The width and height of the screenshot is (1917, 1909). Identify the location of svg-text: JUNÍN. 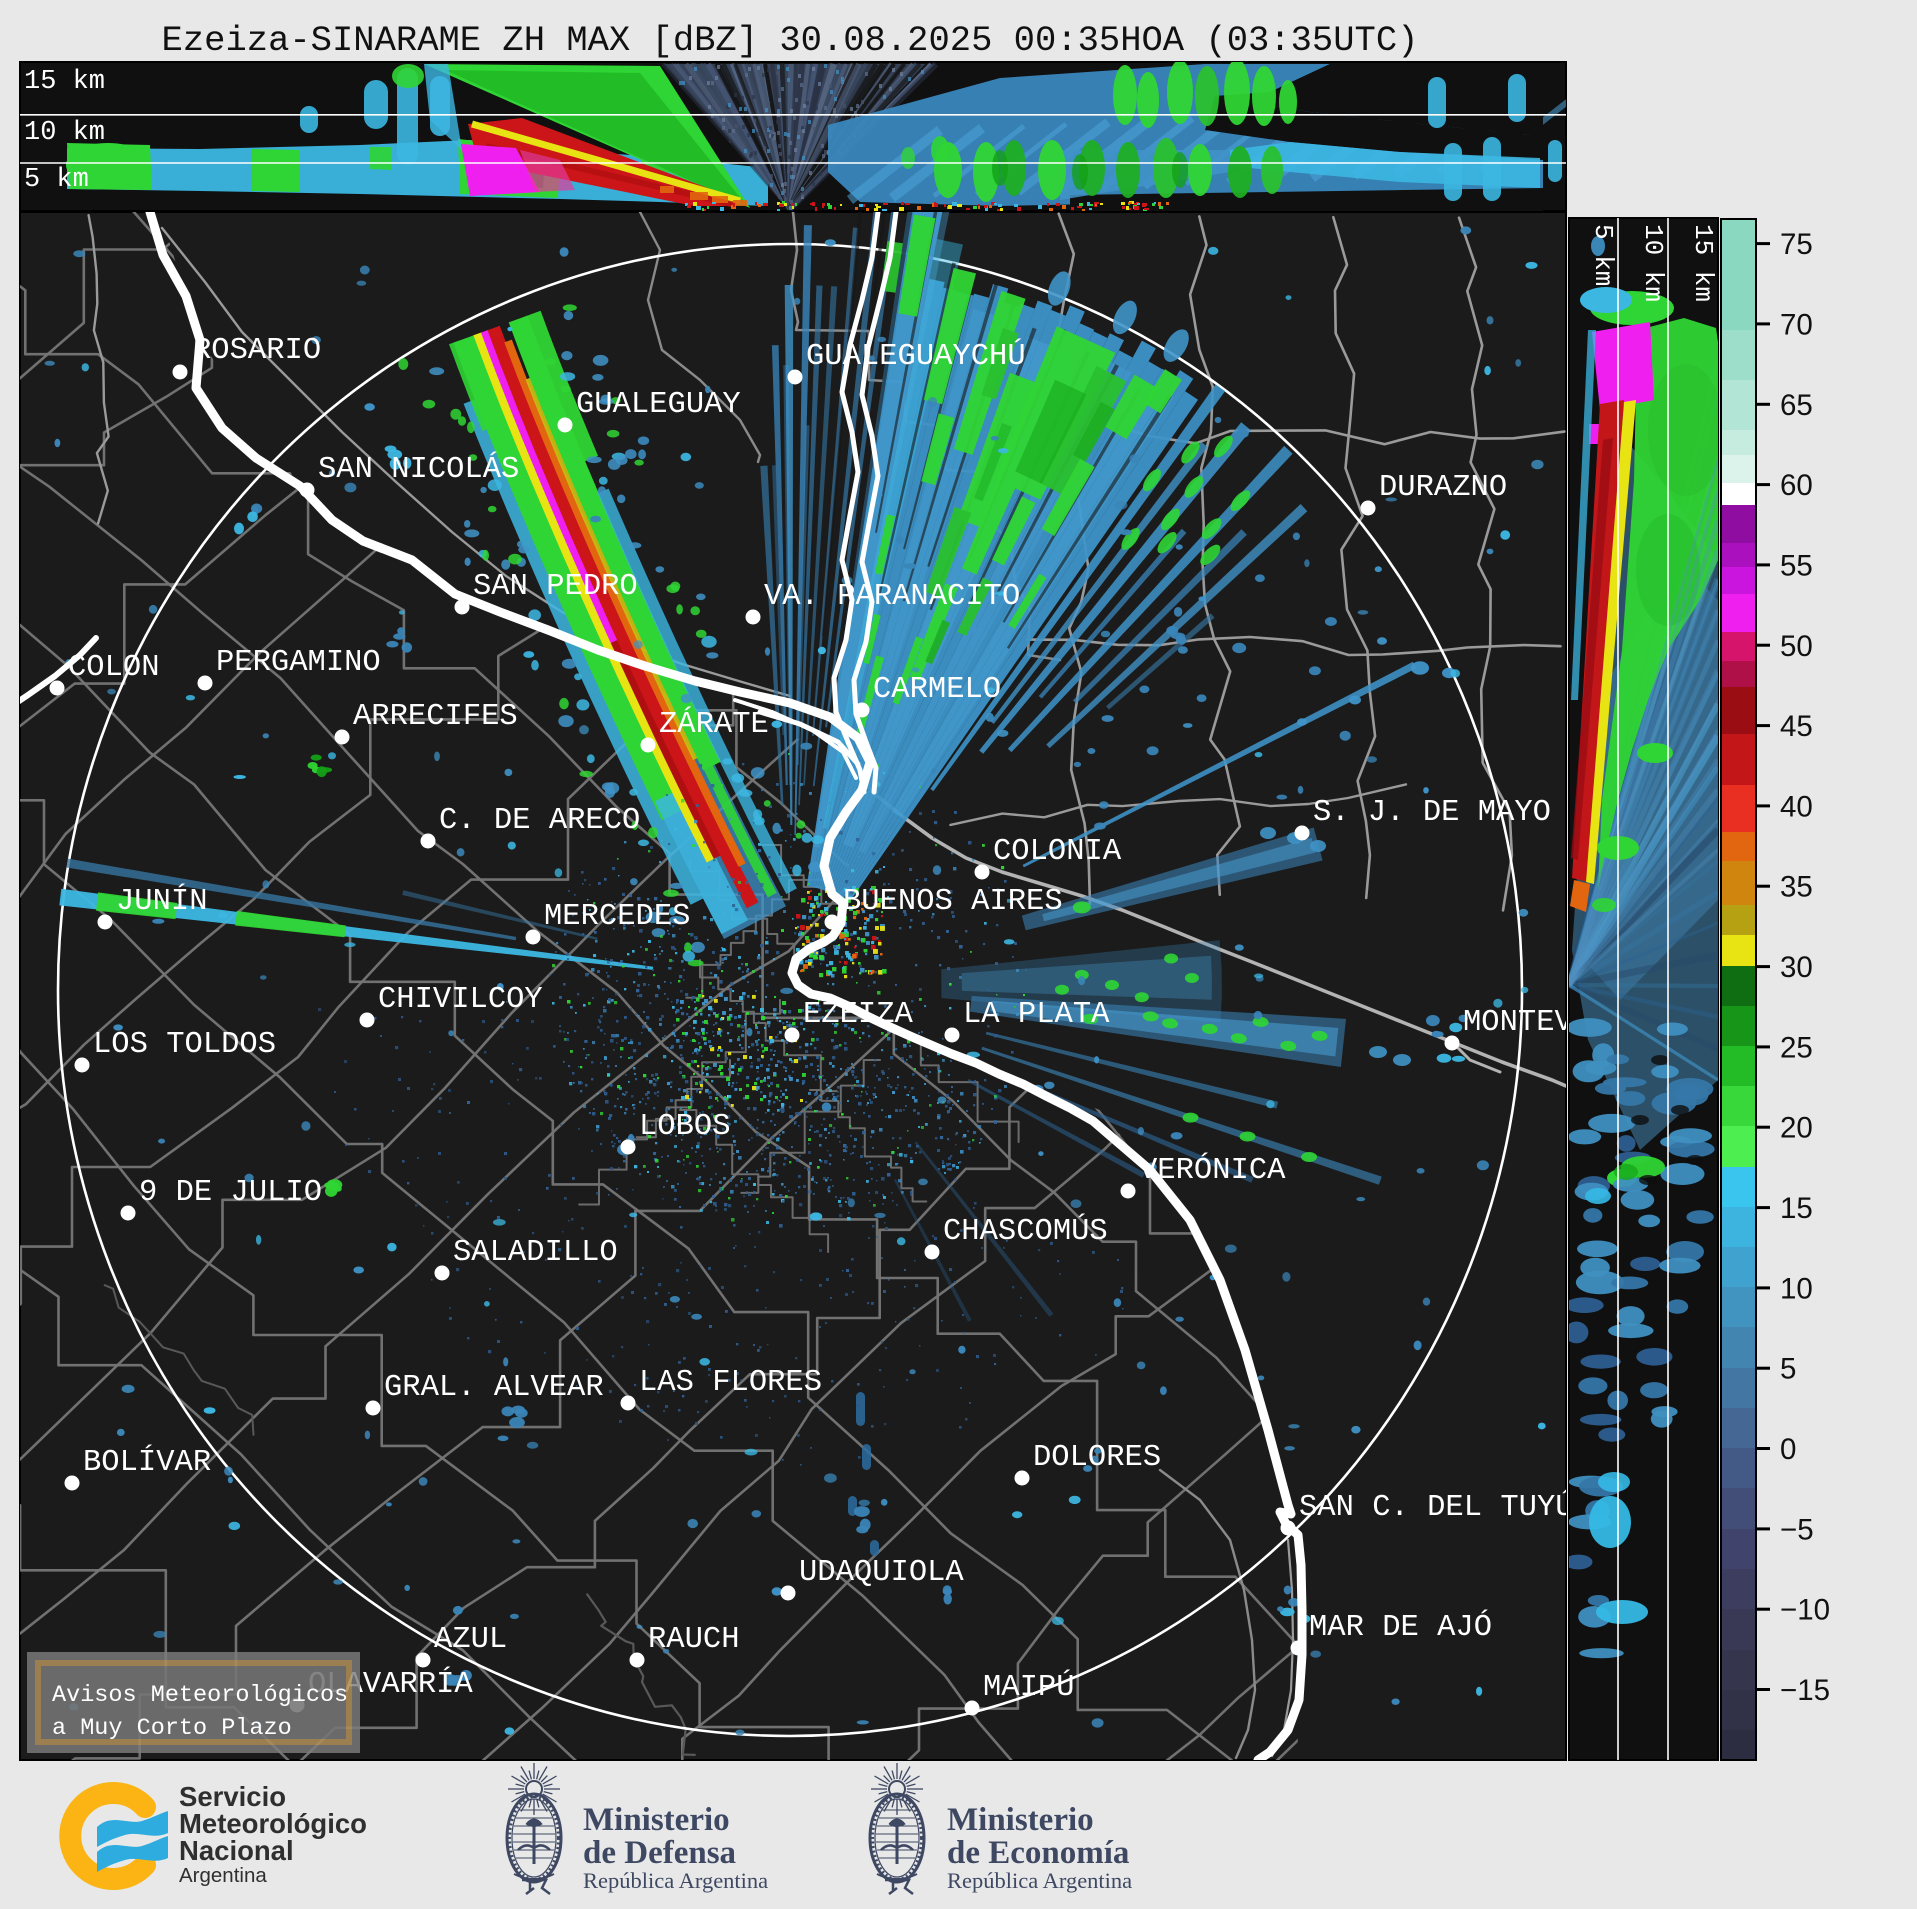
(162, 900).